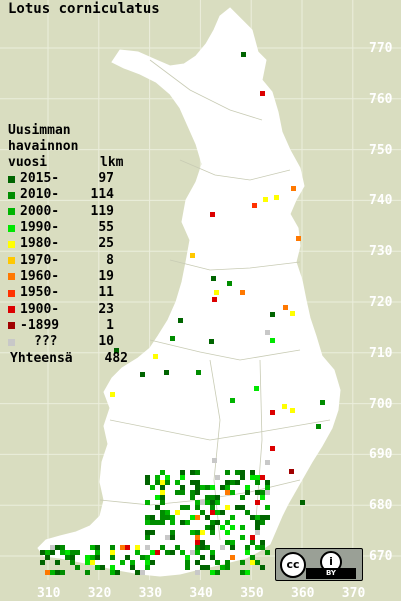 Image resolution: width=401 pixels, height=601 pixels. I want to click on y-axis-label: 680, so click(381, 506).